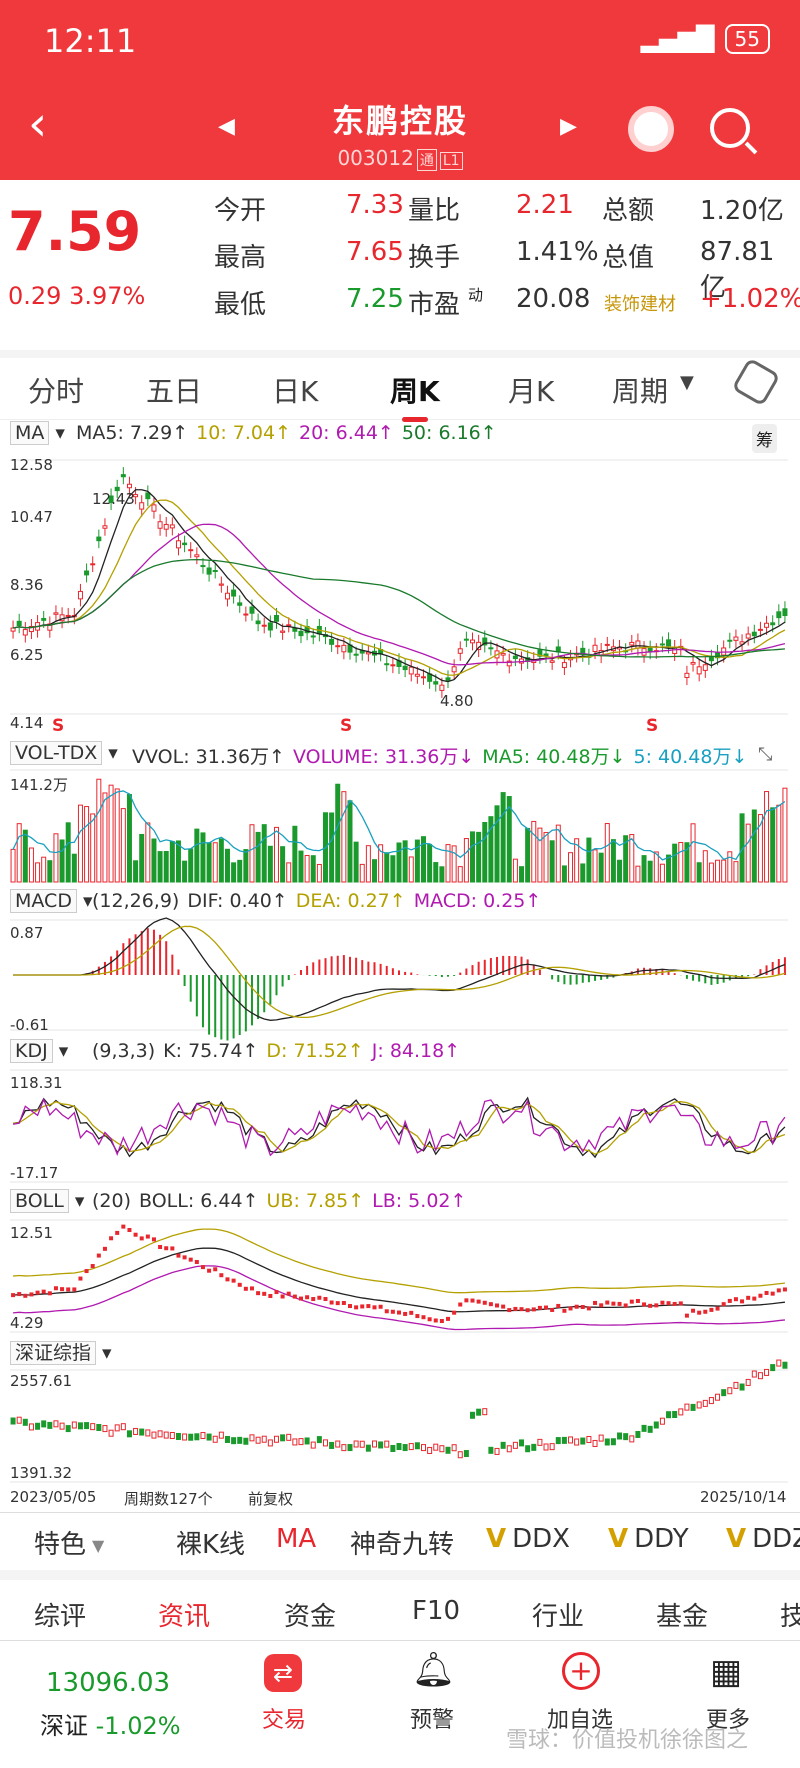  I want to click on pe-dynamic-label: 动, so click(476, 295).